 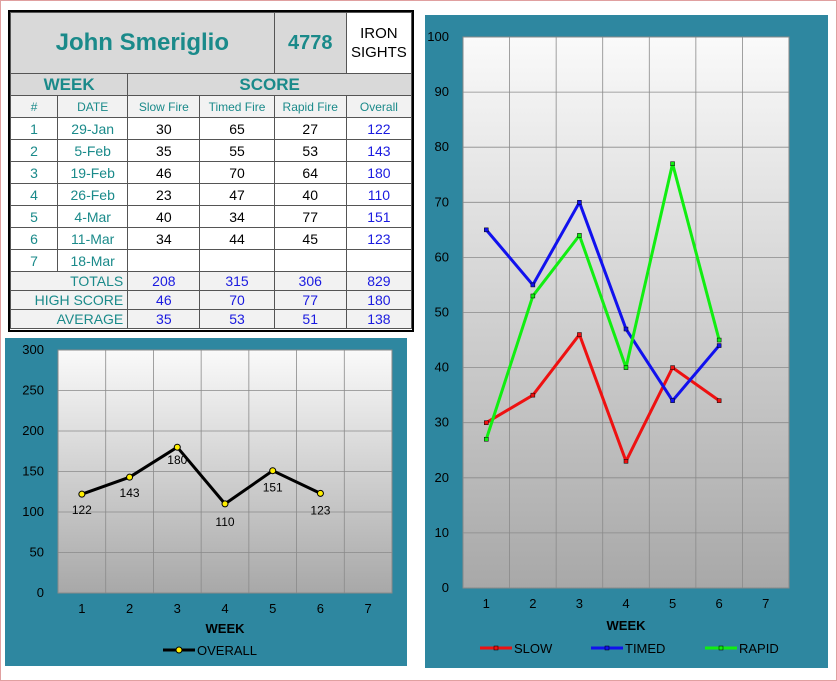 I want to click on shooter-id: 4778, so click(x=310, y=43).